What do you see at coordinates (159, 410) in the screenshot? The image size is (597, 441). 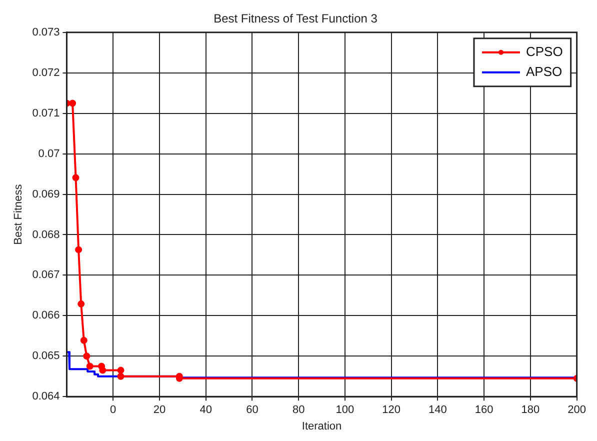 I see `x-tick-label: 20` at bounding box center [159, 410].